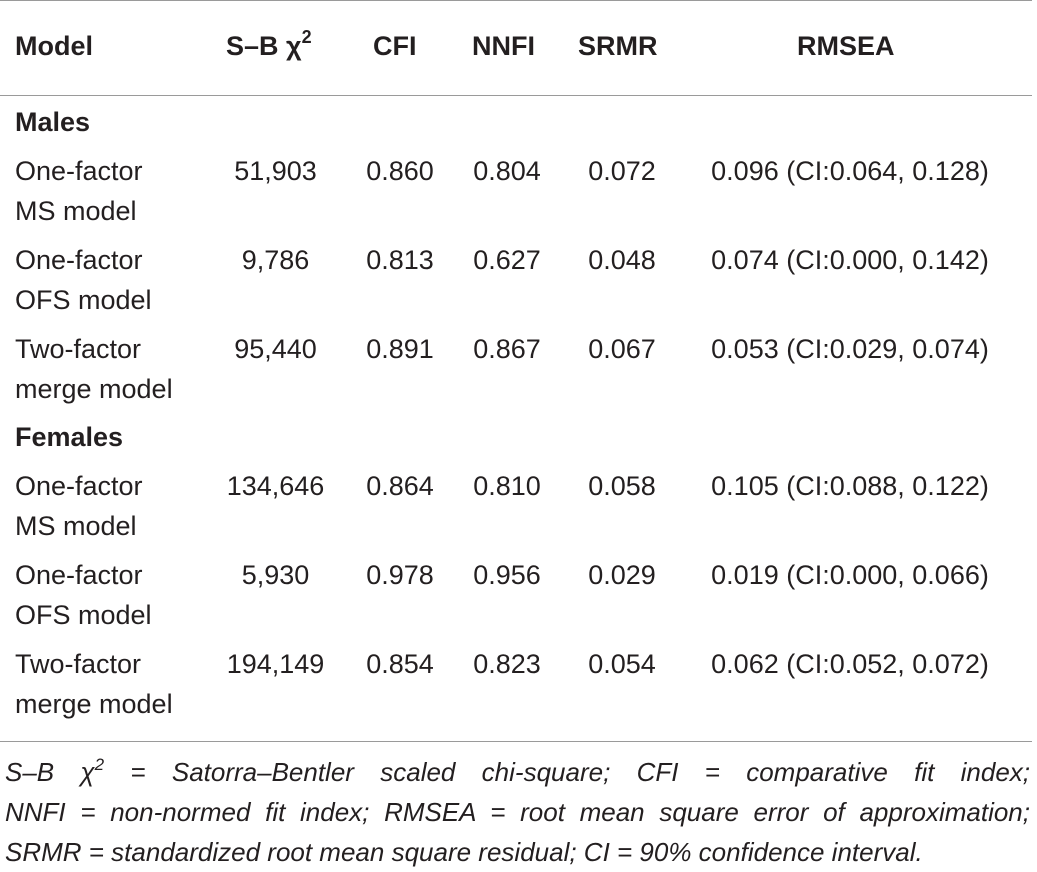 Image resolution: width=1037 pixels, height=872 pixels. I want to click on cell-nnfi: 0.956, so click(507, 575).